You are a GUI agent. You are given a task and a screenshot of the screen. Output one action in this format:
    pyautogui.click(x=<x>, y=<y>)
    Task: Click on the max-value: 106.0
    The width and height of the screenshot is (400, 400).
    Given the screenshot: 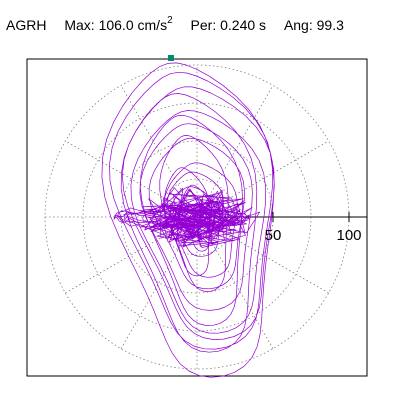 What is the action you would take?
    pyautogui.click(x=116, y=24)
    